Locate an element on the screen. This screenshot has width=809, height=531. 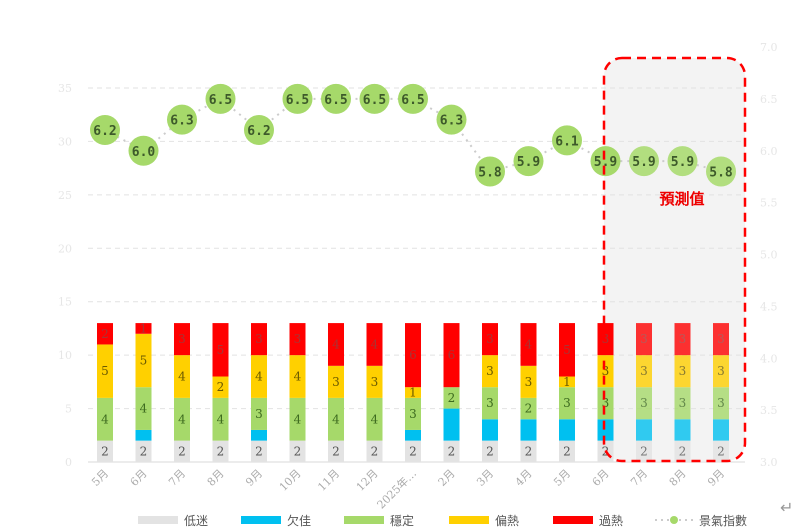
y-right-tick: 3.5 is located at coordinates (769, 410).